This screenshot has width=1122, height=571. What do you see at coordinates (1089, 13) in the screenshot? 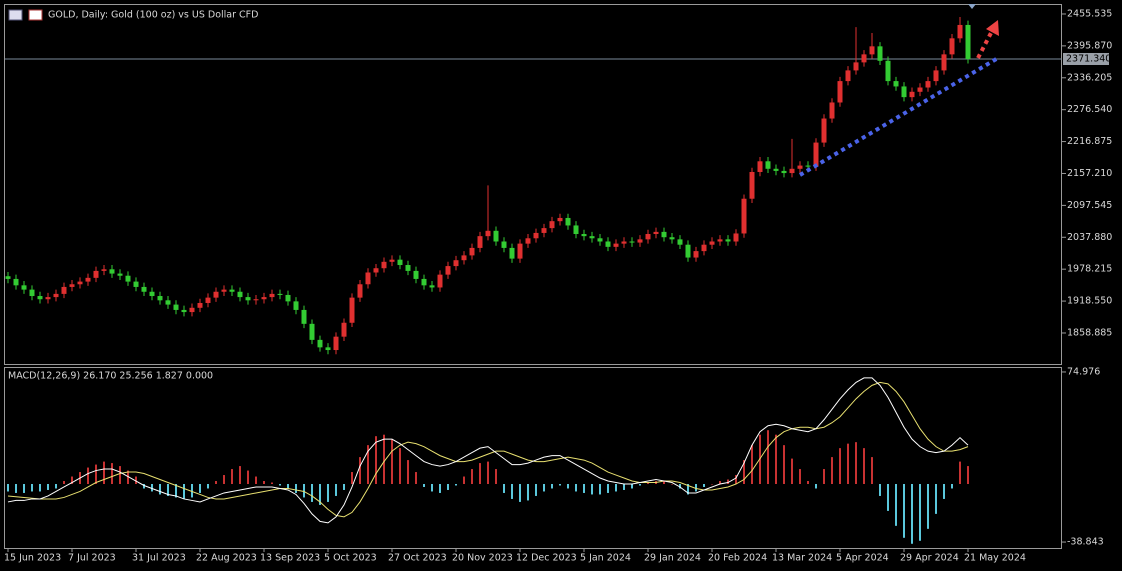
I see `y-tick-label: 2455.535` at bounding box center [1089, 13].